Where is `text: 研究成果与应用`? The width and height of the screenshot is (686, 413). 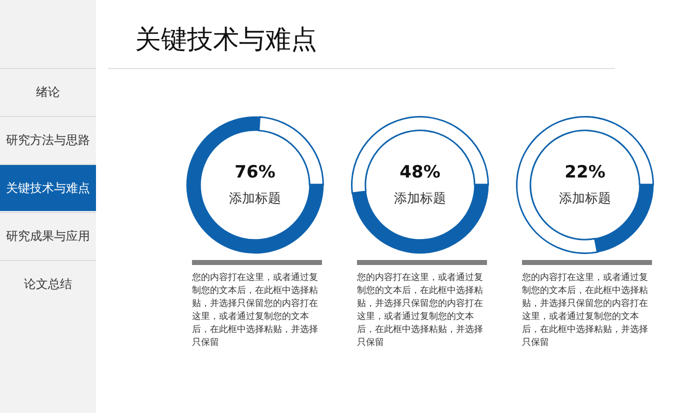 text: 研究成果与应用 is located at coordinates (48, 235).